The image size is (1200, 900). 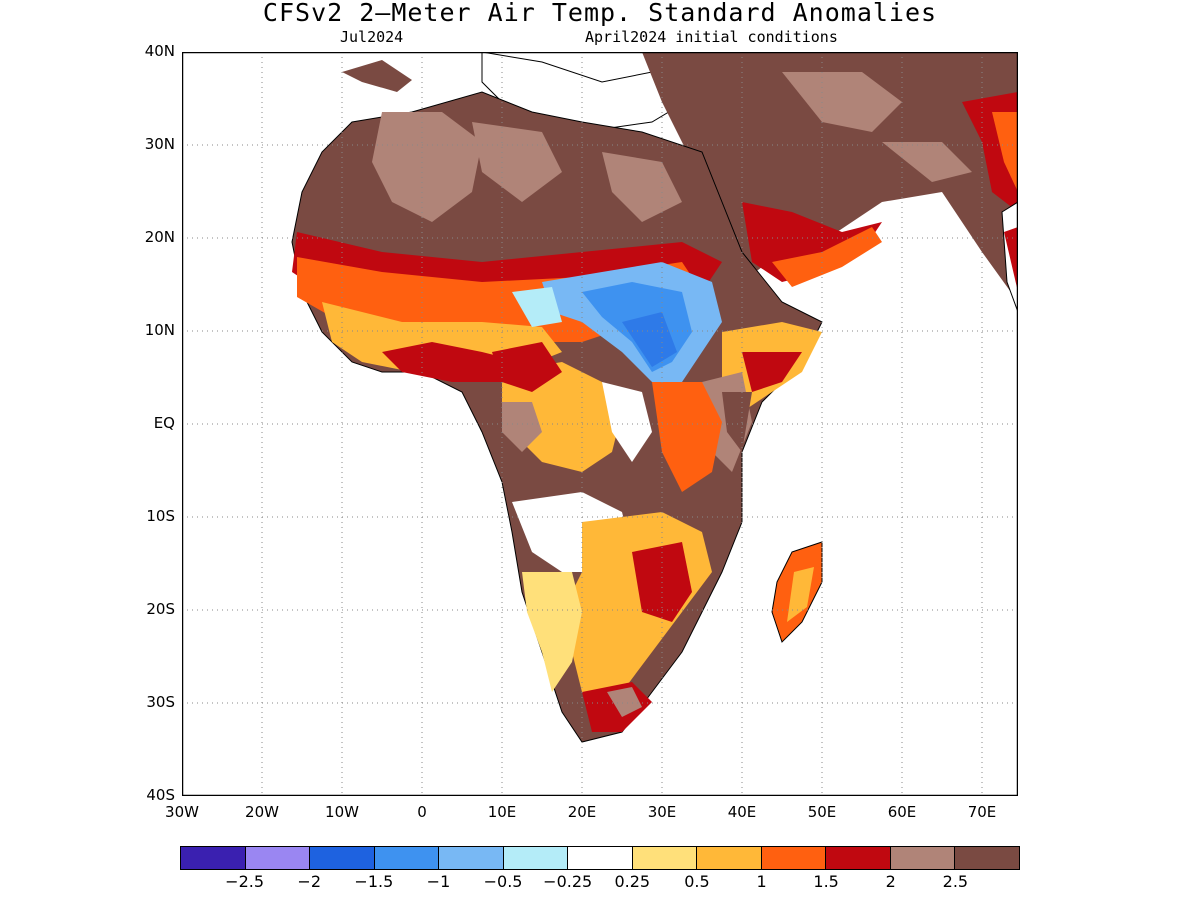 What do you see at coordinates (662, 812) in the screenshot?
I see `longitude-tick-label: 30E` at bounding box center [662, 812].